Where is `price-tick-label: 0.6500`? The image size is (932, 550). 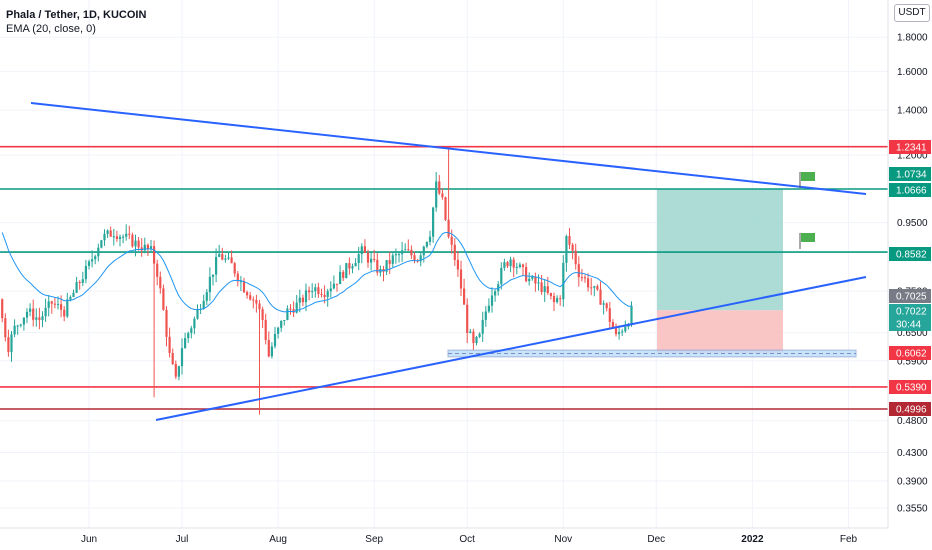 price-tick-label: 0.6500 is located at coordinates (912, 333).